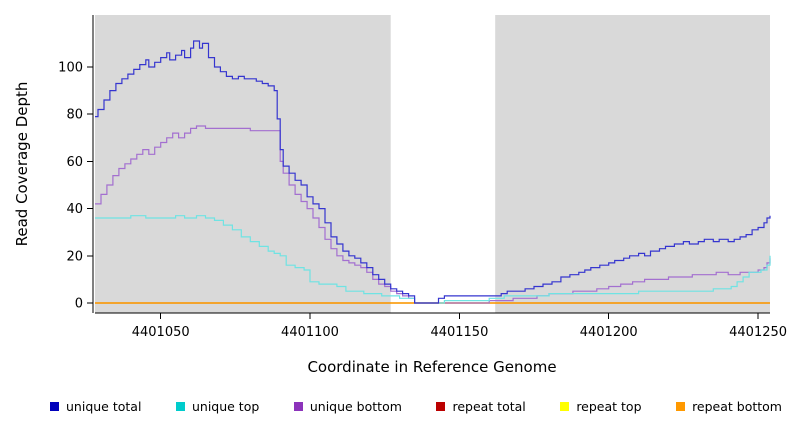 The image size is (792, 432). I want to click on legend-swatch-repeat-bottom, so click(681, 406).